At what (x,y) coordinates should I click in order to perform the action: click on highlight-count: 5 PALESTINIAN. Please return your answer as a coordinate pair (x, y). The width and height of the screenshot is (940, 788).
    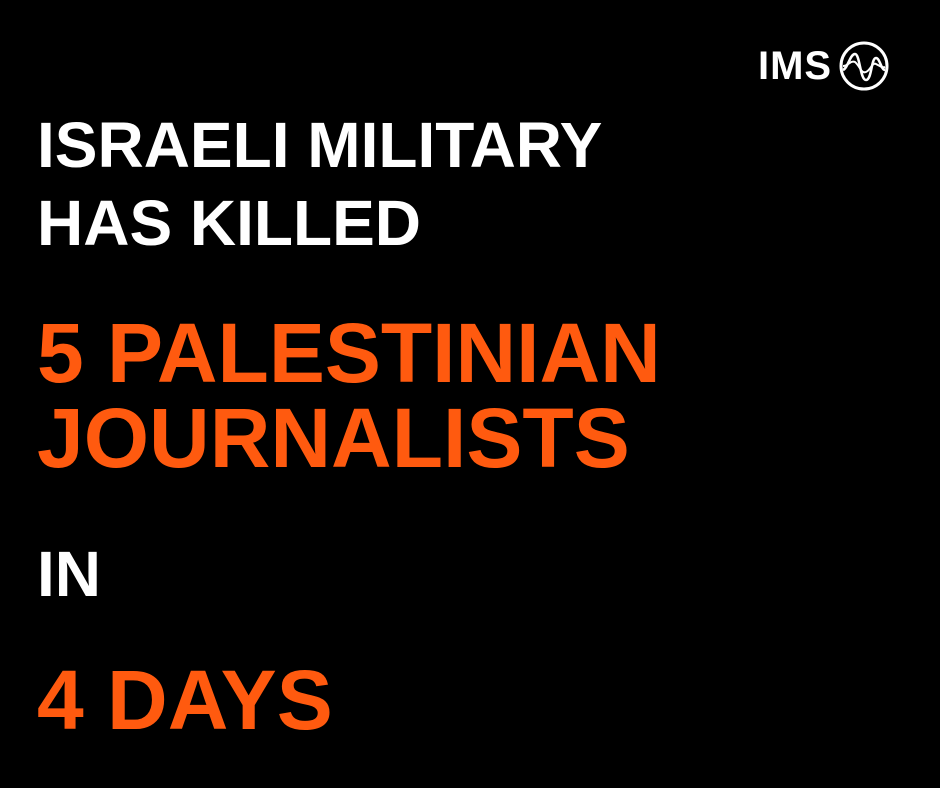
    Looking at the image, I should click on (349, 353).